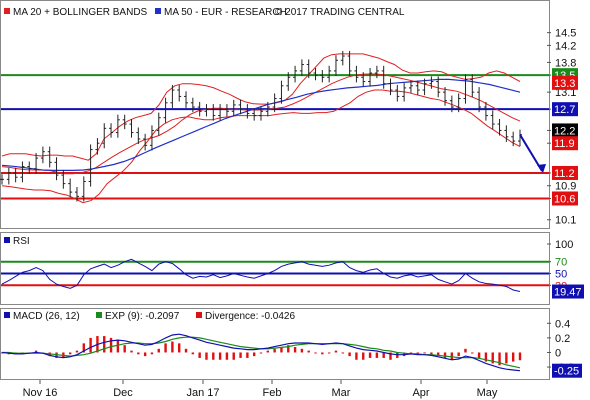 Image resolution: width=590 pixels, height=400 pixels. Describe the element at coordinates (21, 241) in the screenshot. I see `legend-label-rsi: RSI` at that location.